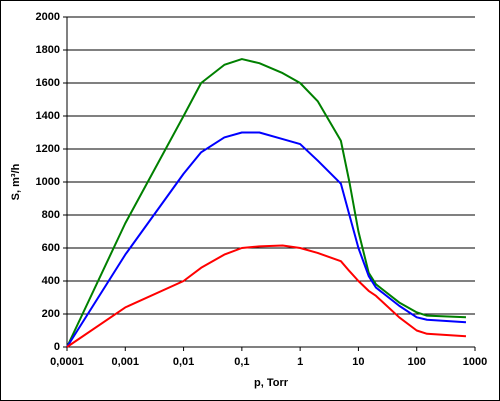 The height and width of the screenshot is (401, 500). What do you see at coordinates (183, 362) in the screenshot?
I see `x-tick-label: 0,01` at bounding box center [183, 362].